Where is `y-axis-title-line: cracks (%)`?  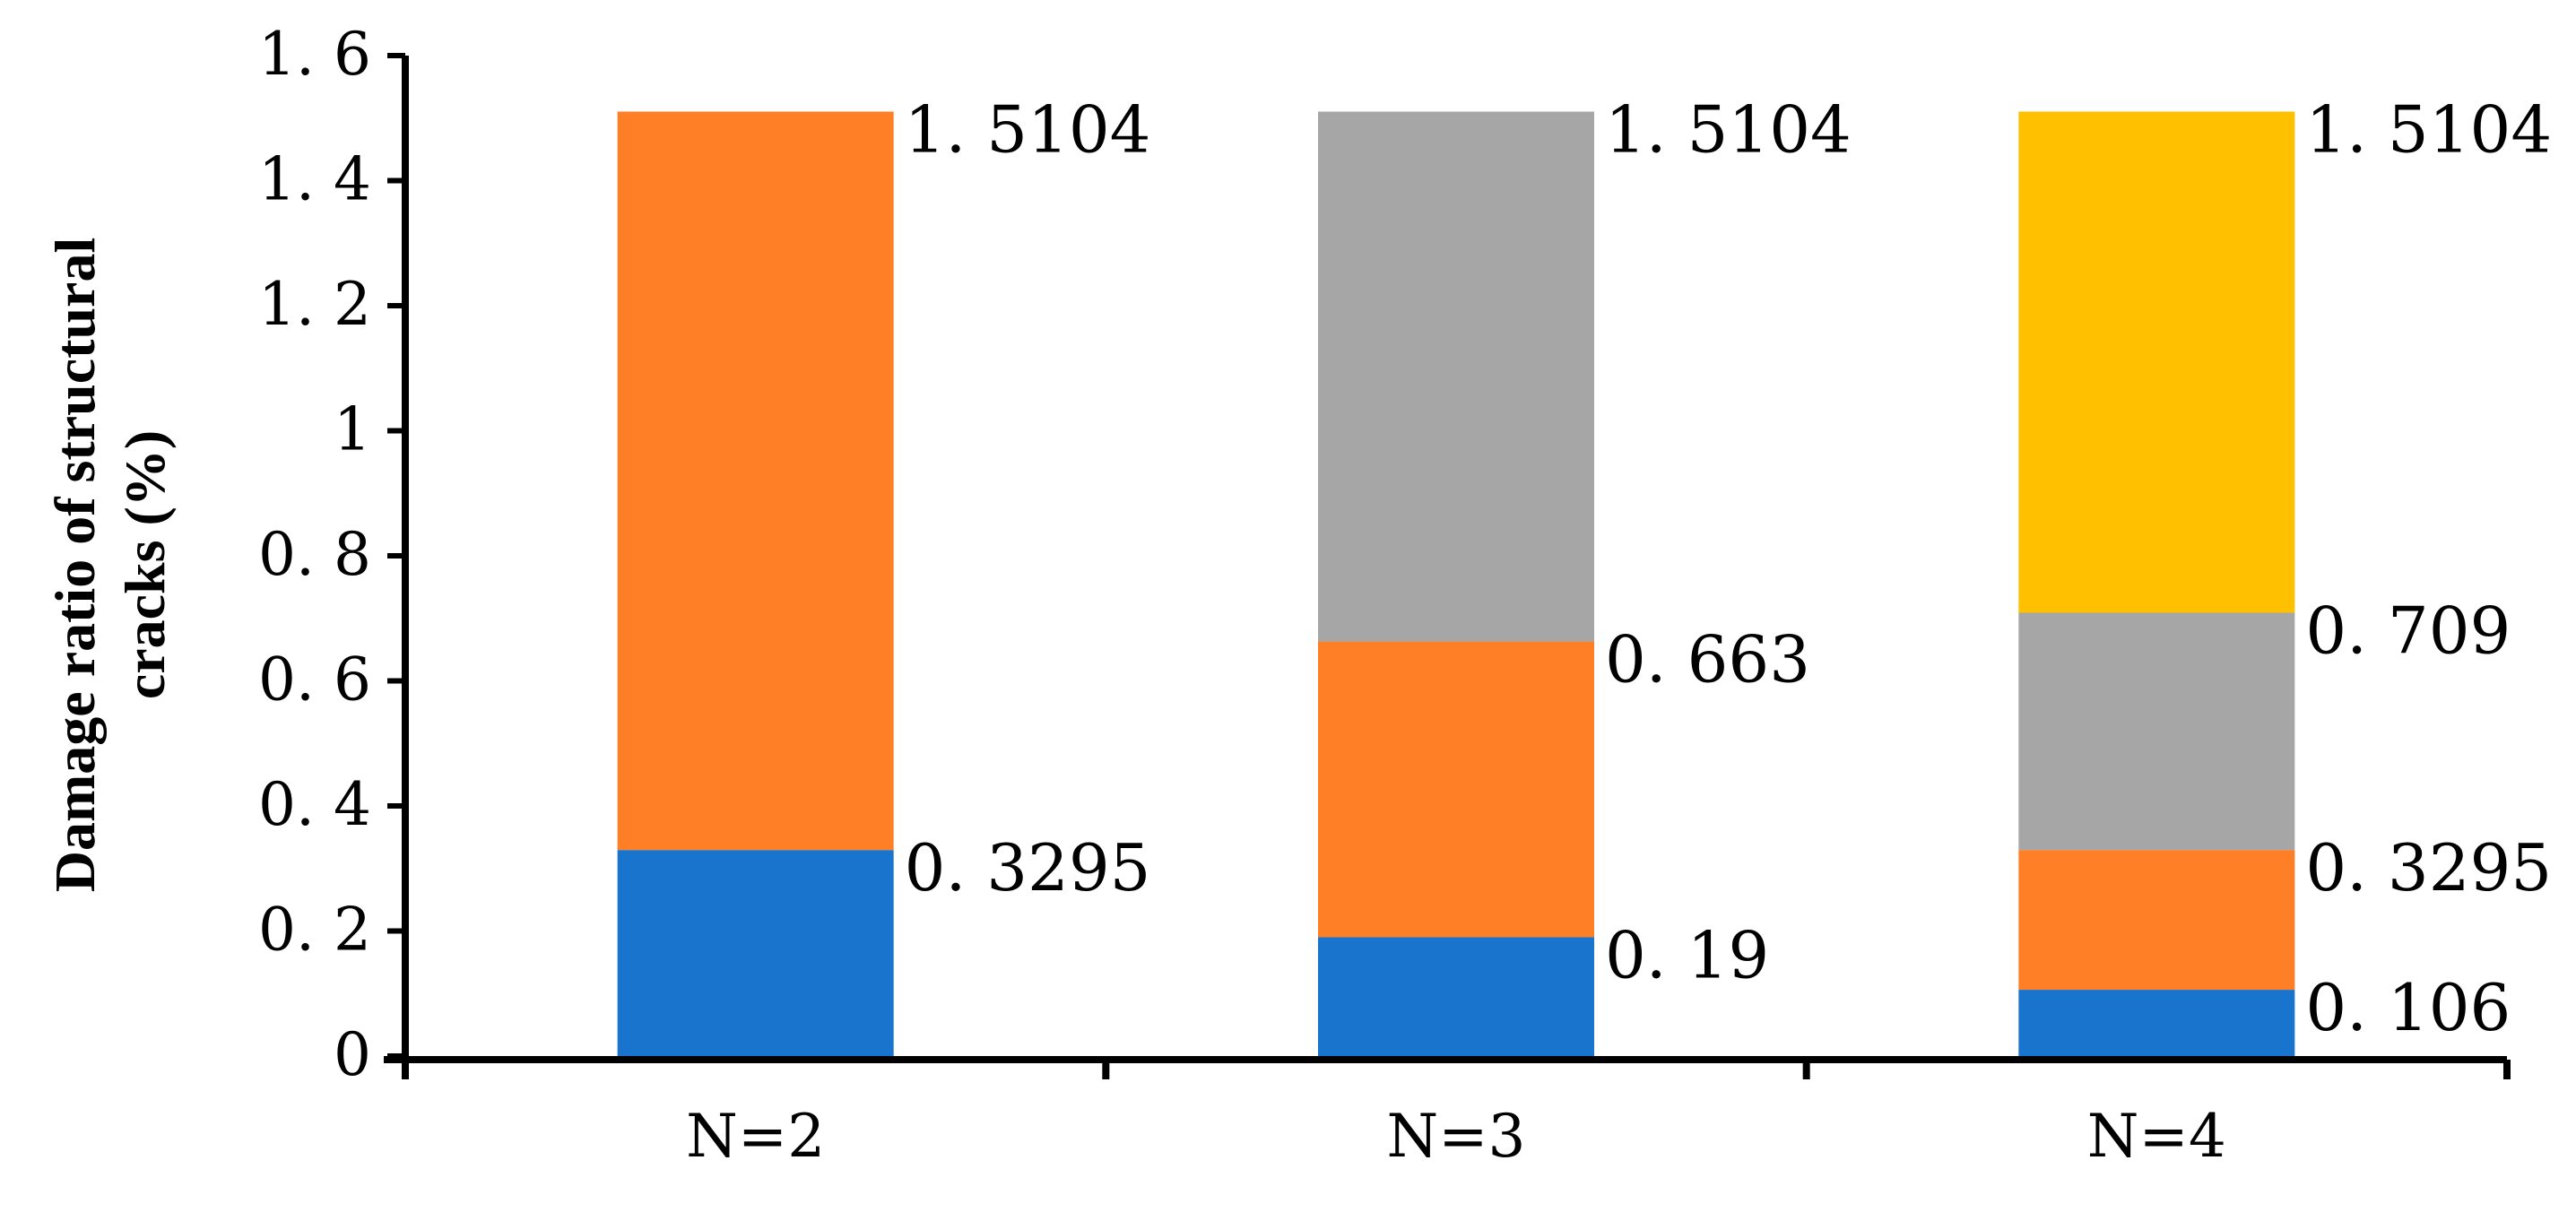
y-axis-title-line: cracks (%) is located at coordinates (145, 564).